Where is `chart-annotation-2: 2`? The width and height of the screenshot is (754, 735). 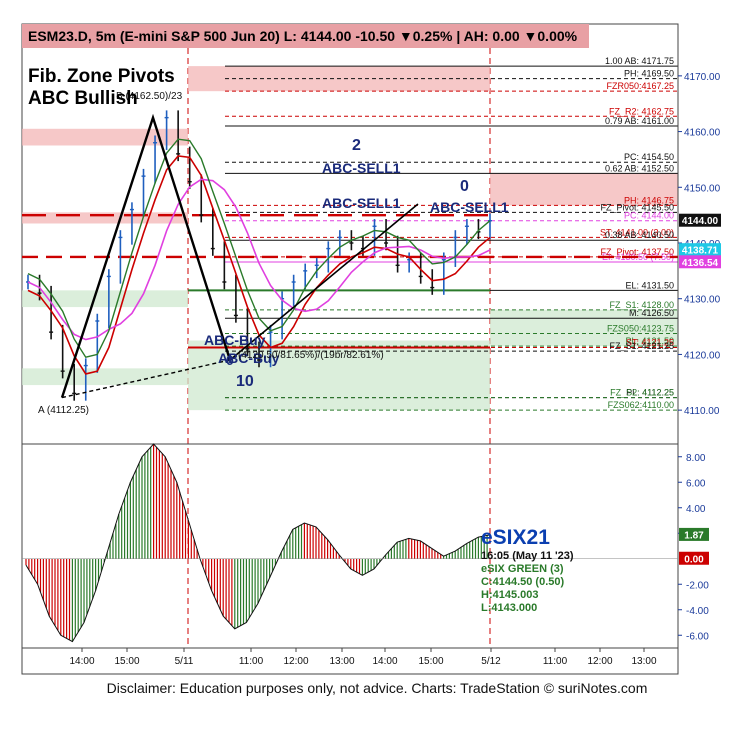 chart-annotation-2: 2 is located at coordinates (356, 145).